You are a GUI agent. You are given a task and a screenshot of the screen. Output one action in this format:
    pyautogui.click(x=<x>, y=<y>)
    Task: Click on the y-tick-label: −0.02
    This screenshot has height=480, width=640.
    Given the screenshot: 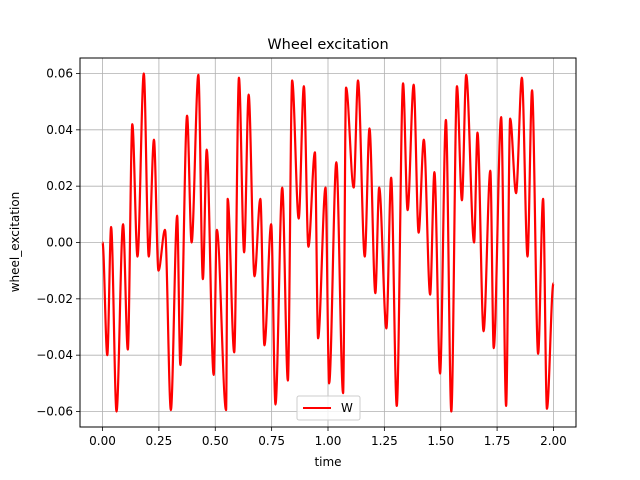 What is the action you would take?
    pyautogui.click(x=54, y=299)
    